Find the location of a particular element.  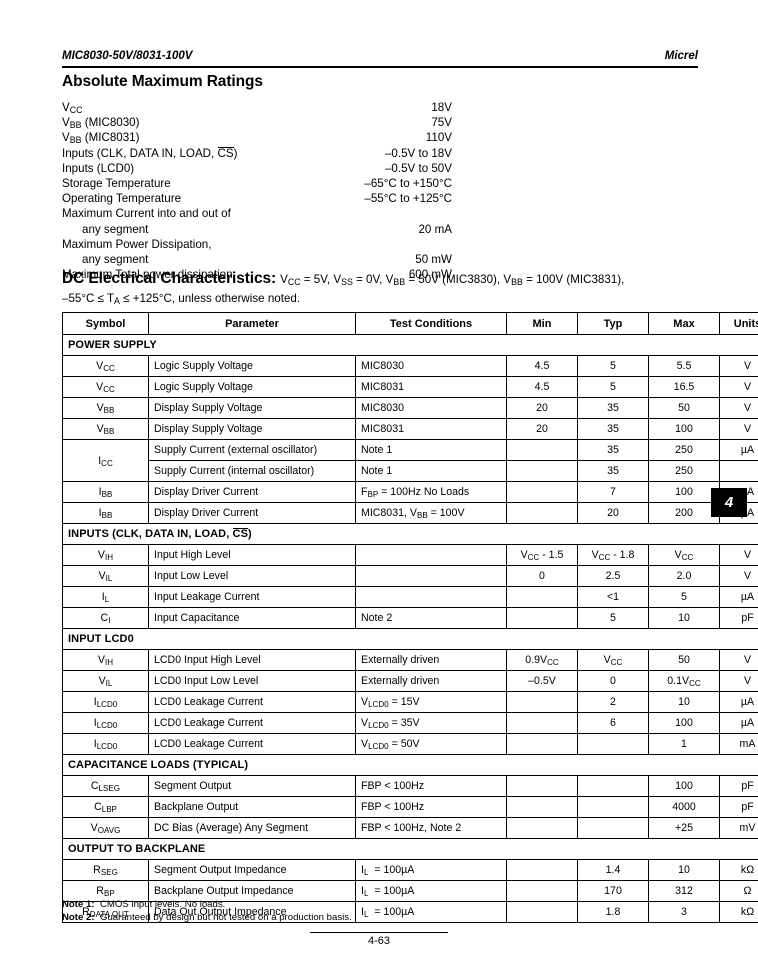

cell-test-conditions: MIC8031 is located at coordinates (431, 429).